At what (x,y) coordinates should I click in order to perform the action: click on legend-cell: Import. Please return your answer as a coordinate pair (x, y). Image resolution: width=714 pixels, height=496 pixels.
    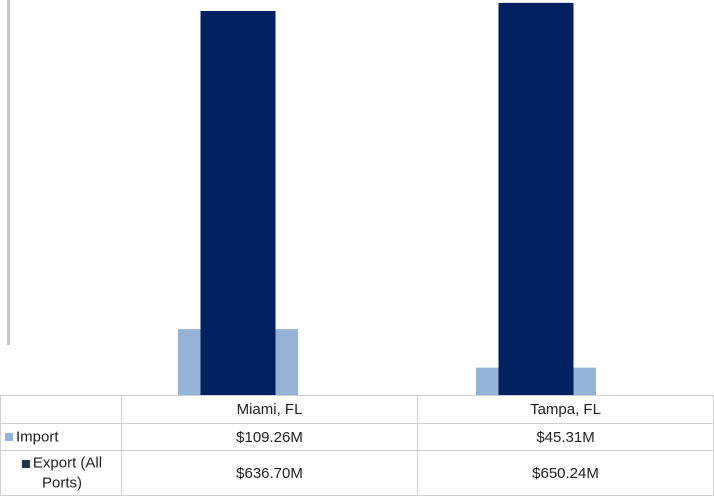
    Looking at the image, I should click on (61, 437).